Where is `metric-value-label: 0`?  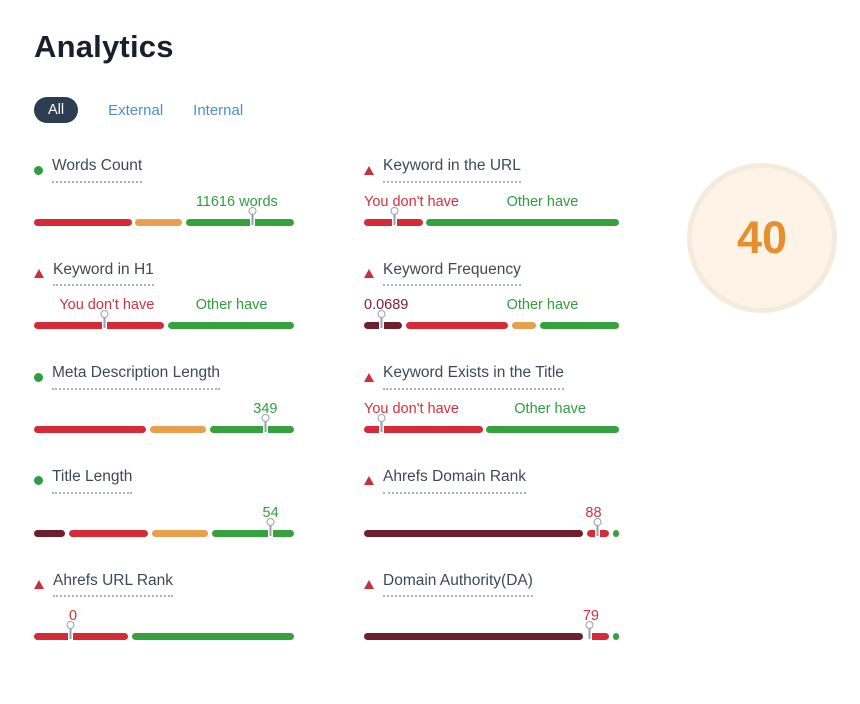 metric-value-label: 0 is located at coordinates (73, 616).